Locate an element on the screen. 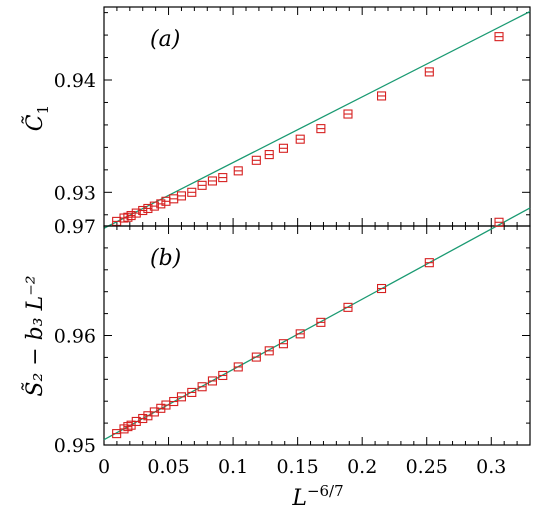 Image resolution: width=550 pixels, height=519 pixels. panel-a-ylabel-sub: 1 is located at coordinates (43, 110).